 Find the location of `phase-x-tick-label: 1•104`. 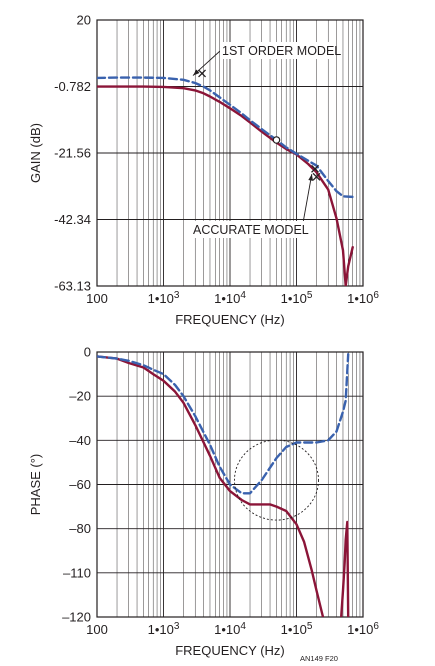

phase-x-tick-label: 1•104 is located at coordinates (230, 629).